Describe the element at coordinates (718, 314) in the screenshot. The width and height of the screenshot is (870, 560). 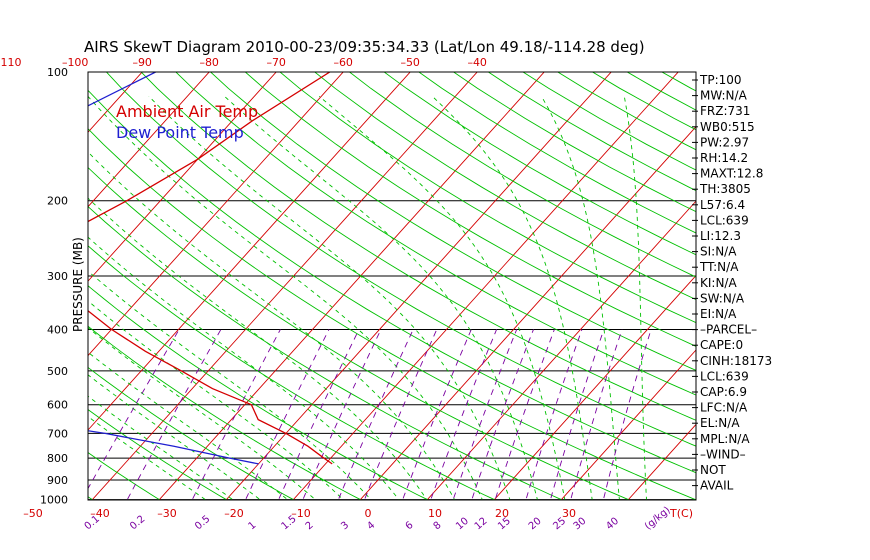
I see `index-item: EI:N/A` at that location.